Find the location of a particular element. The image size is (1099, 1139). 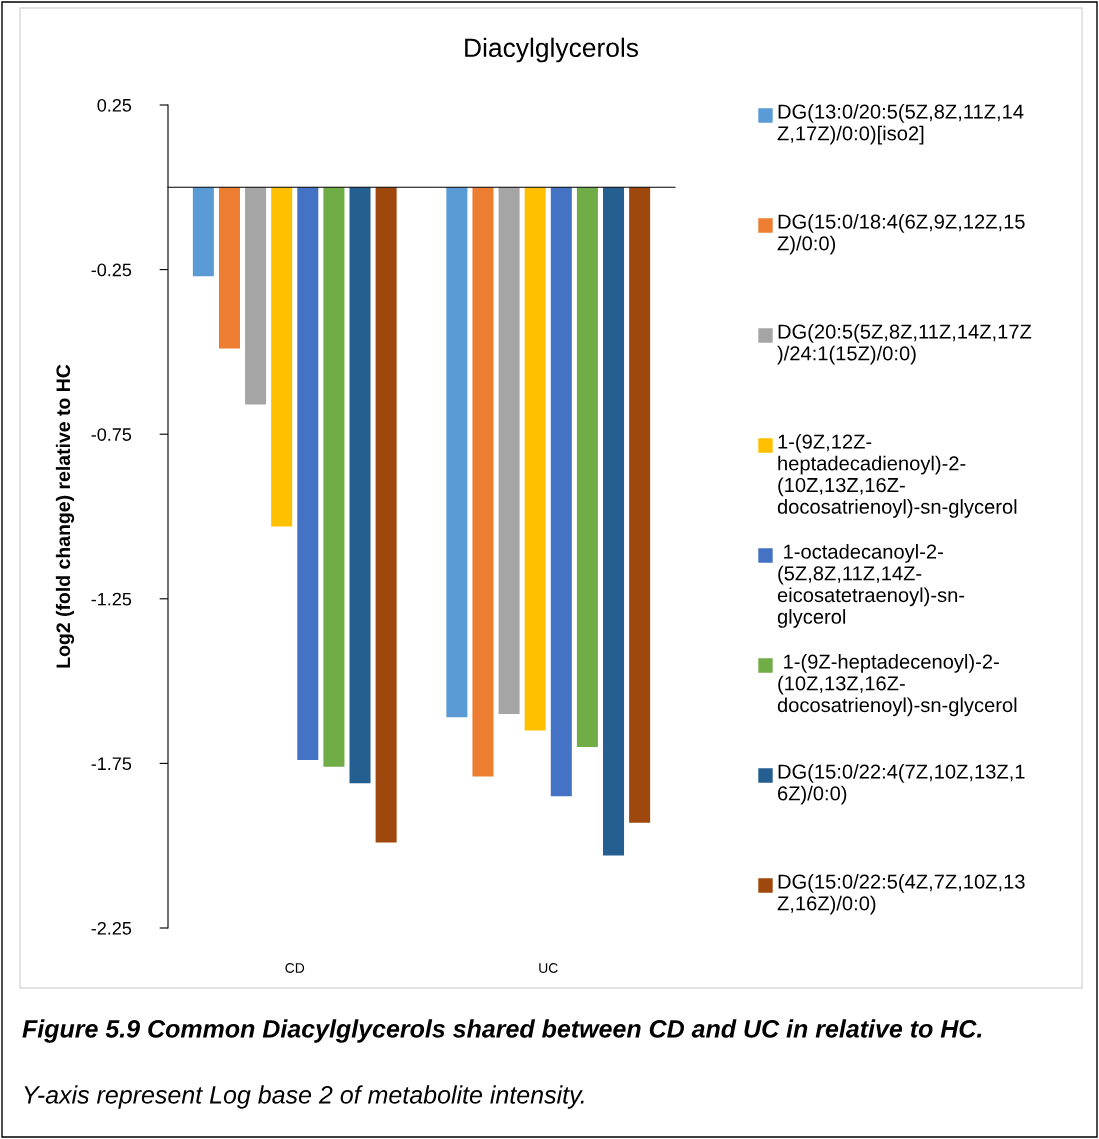

legend-label: 1-(9Z-heptadecenoyl)-2- (10Z,13Z,16Z- docosatrienoyl)-sn-glycerol is located at coordinates (897, 685).